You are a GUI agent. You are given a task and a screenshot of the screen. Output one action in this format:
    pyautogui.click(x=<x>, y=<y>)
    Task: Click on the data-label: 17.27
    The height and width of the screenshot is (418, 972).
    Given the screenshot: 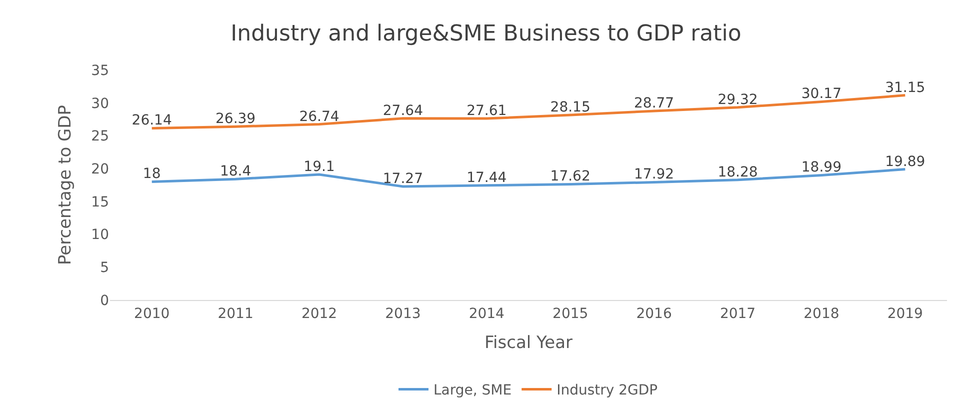 What is the action you would take?
    pyautogui.click(x=402, y=179)
    